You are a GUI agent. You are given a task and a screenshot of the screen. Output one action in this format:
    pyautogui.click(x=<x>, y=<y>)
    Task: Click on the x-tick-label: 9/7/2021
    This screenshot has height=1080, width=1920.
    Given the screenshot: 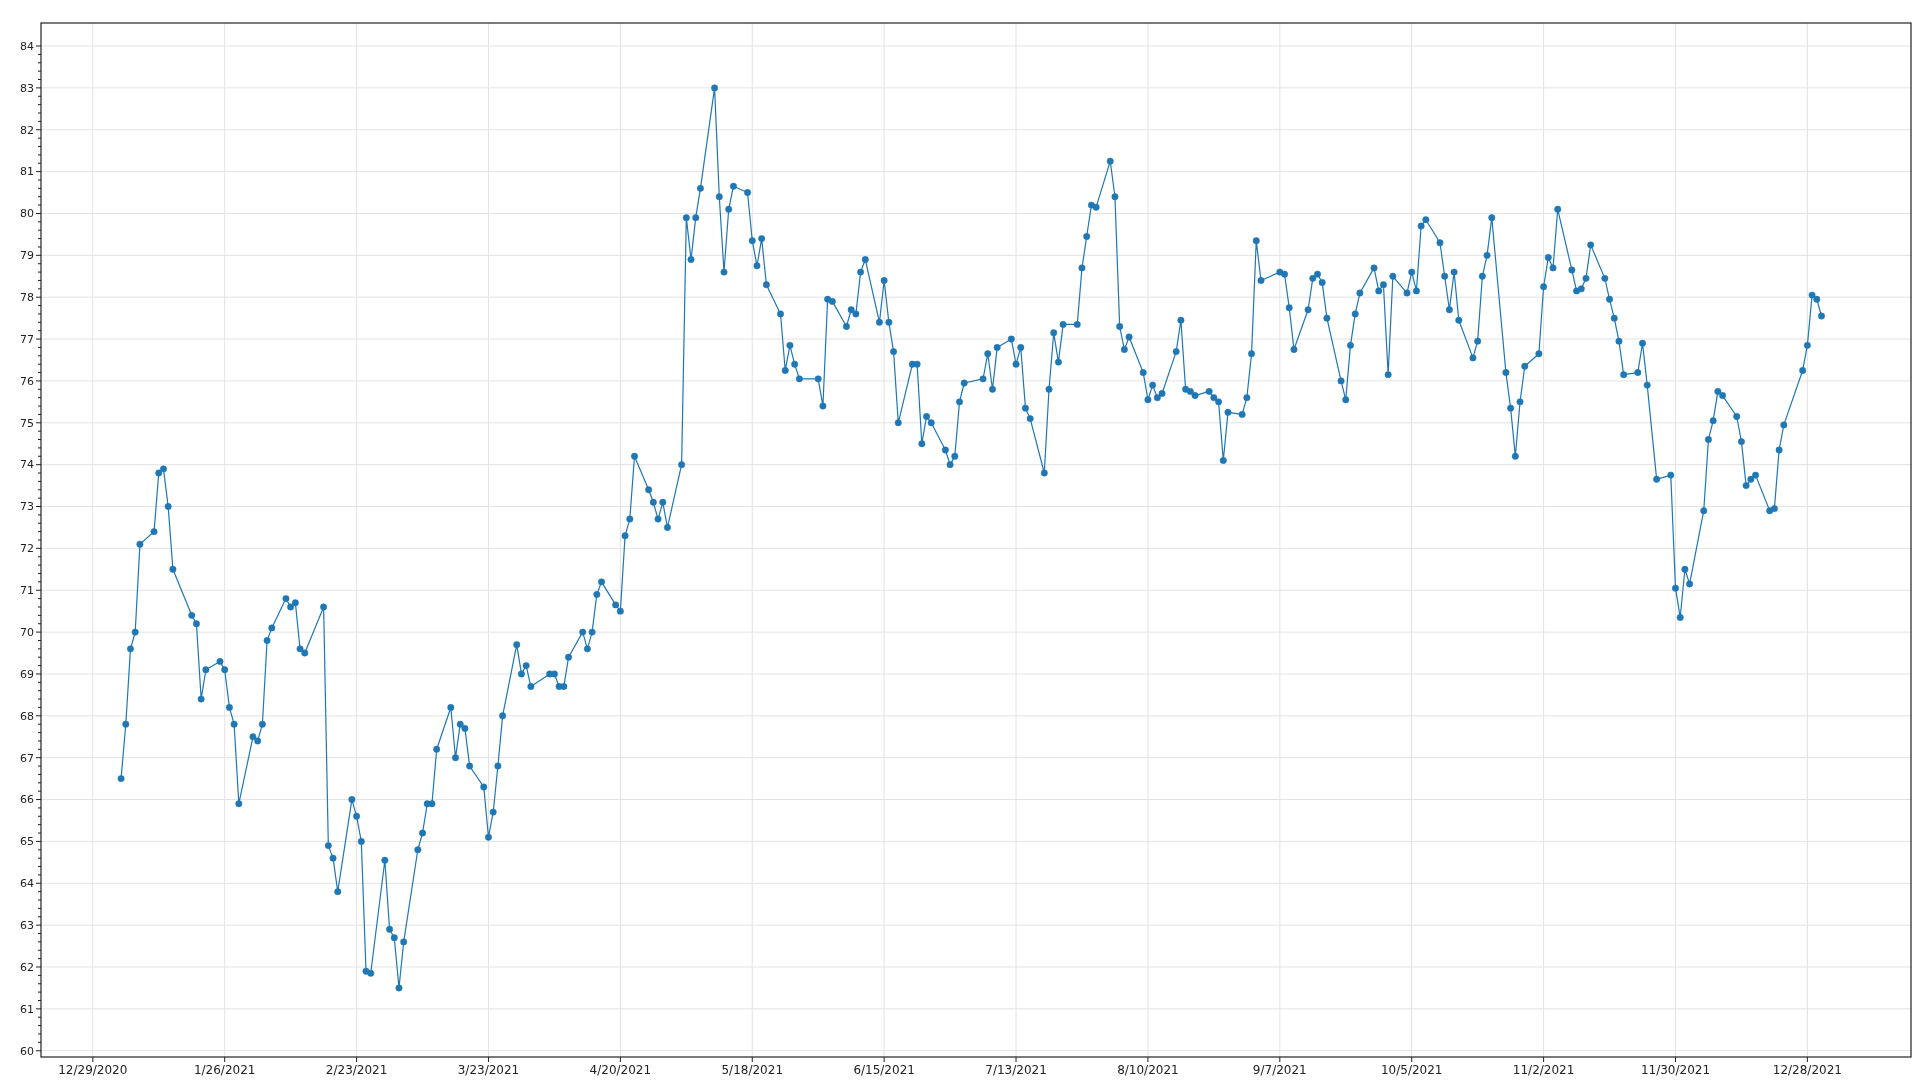 What is the action you would take?
    pyautogui.click(x=1279, y=1070)
    